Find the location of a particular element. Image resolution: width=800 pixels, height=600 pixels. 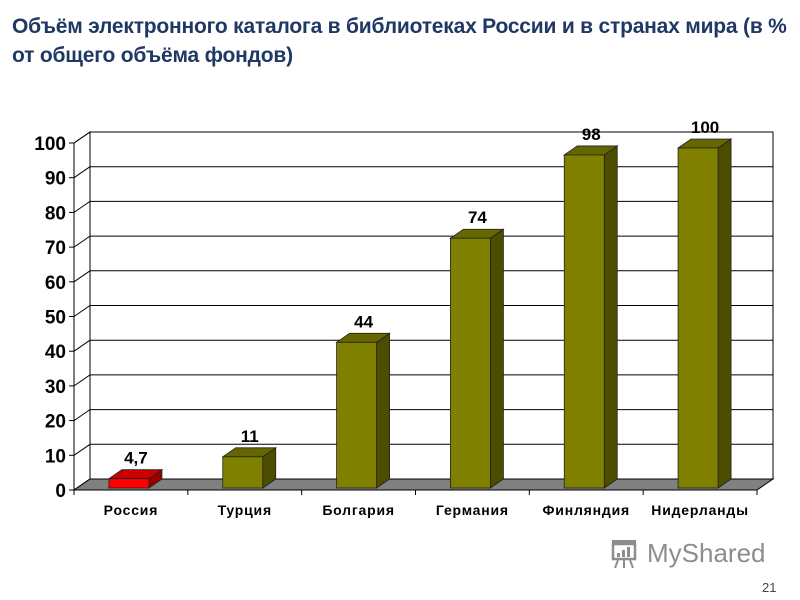

watermark: MyShared is located at coordinates (686, 553).